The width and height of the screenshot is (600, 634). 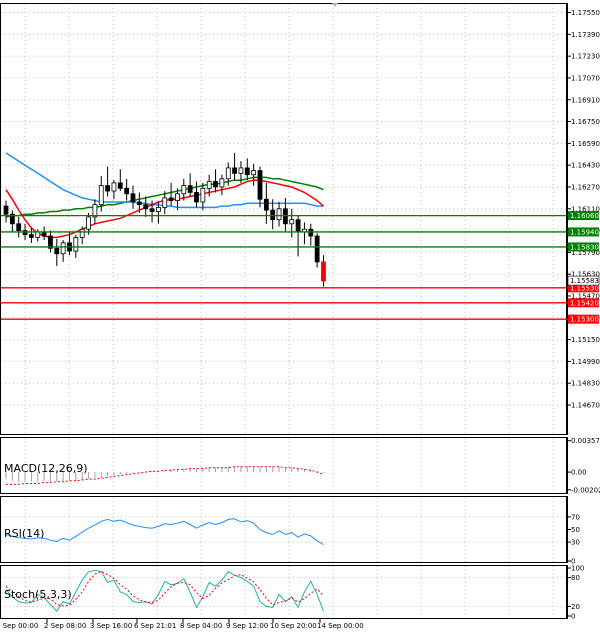 I want to click on time-tick-label: 6 Sep 21:01, so click(x=155, y=626).